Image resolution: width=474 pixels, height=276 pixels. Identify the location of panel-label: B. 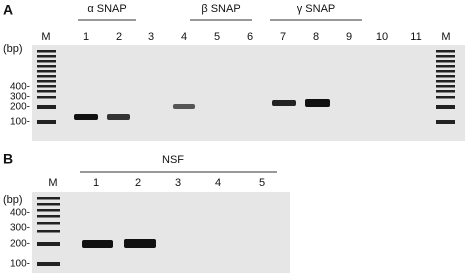
(8, 159).